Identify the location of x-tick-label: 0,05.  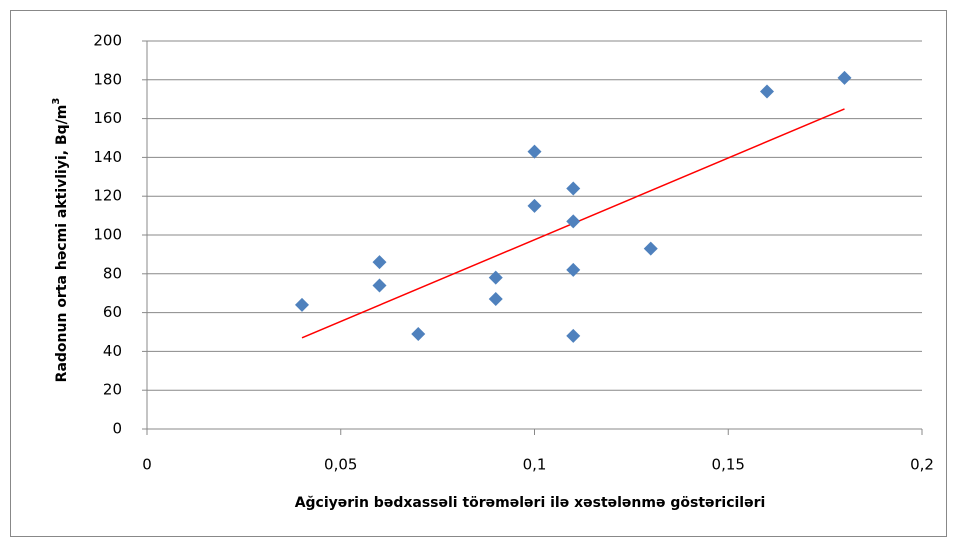
(340, 465).